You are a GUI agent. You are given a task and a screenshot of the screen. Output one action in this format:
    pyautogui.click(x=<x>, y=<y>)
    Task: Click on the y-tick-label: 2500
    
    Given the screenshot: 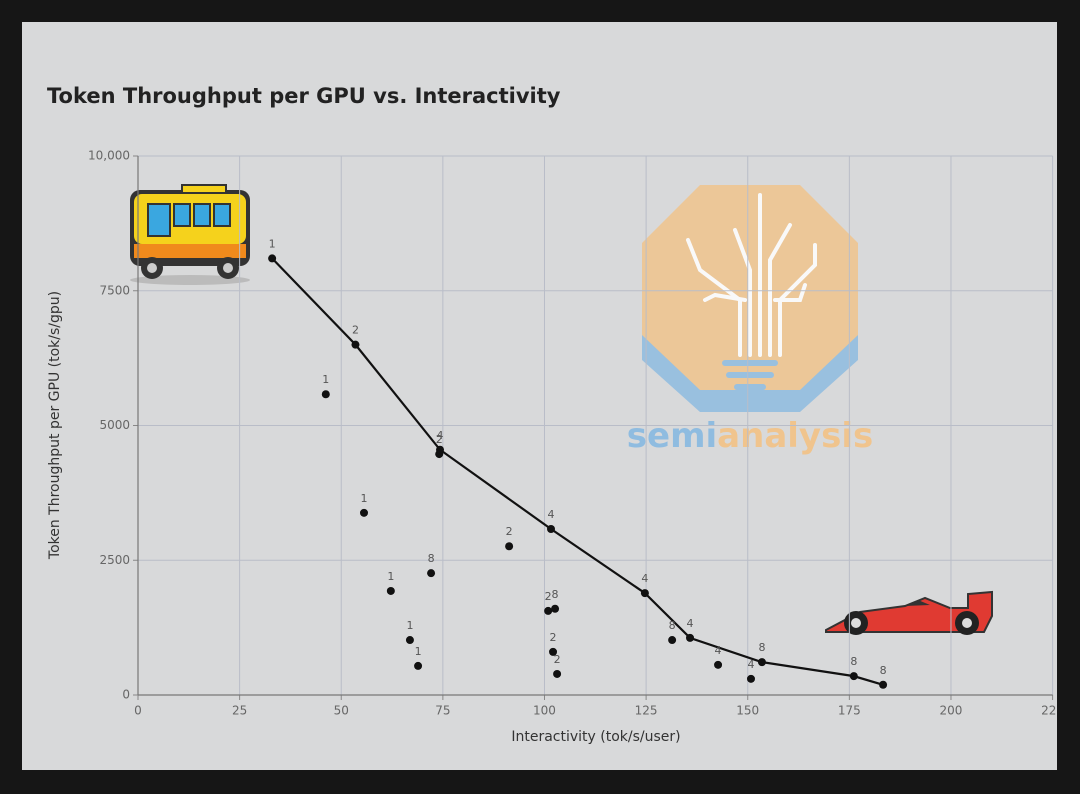 What is the action you would take?
    pyautogui.click(x=114, y=560)
    